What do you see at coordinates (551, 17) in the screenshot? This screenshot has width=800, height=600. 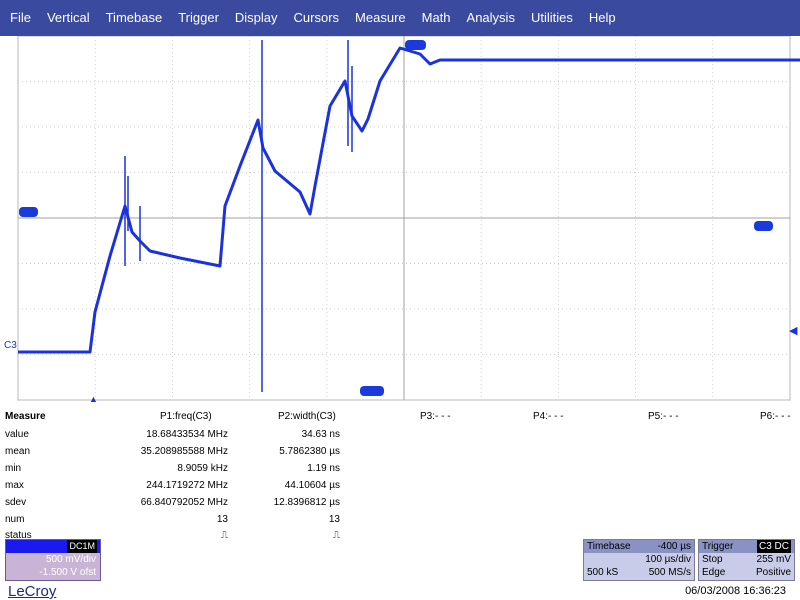 I see `menu-utilities: Utilities` at bounding box center [551, 17].